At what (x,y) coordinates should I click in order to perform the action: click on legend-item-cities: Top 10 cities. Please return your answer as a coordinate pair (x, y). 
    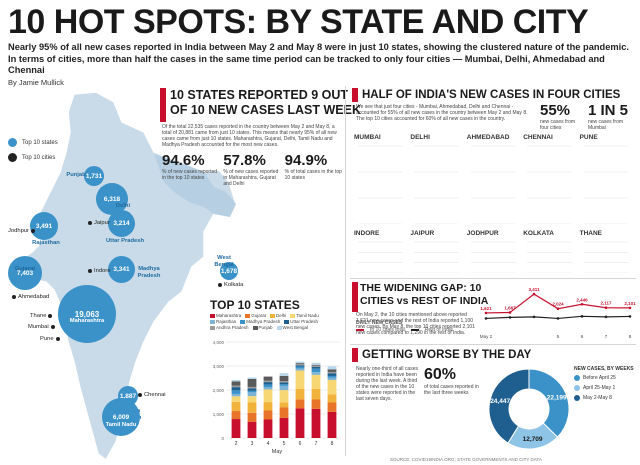
    Looking at the image, I should click on (33, 157).